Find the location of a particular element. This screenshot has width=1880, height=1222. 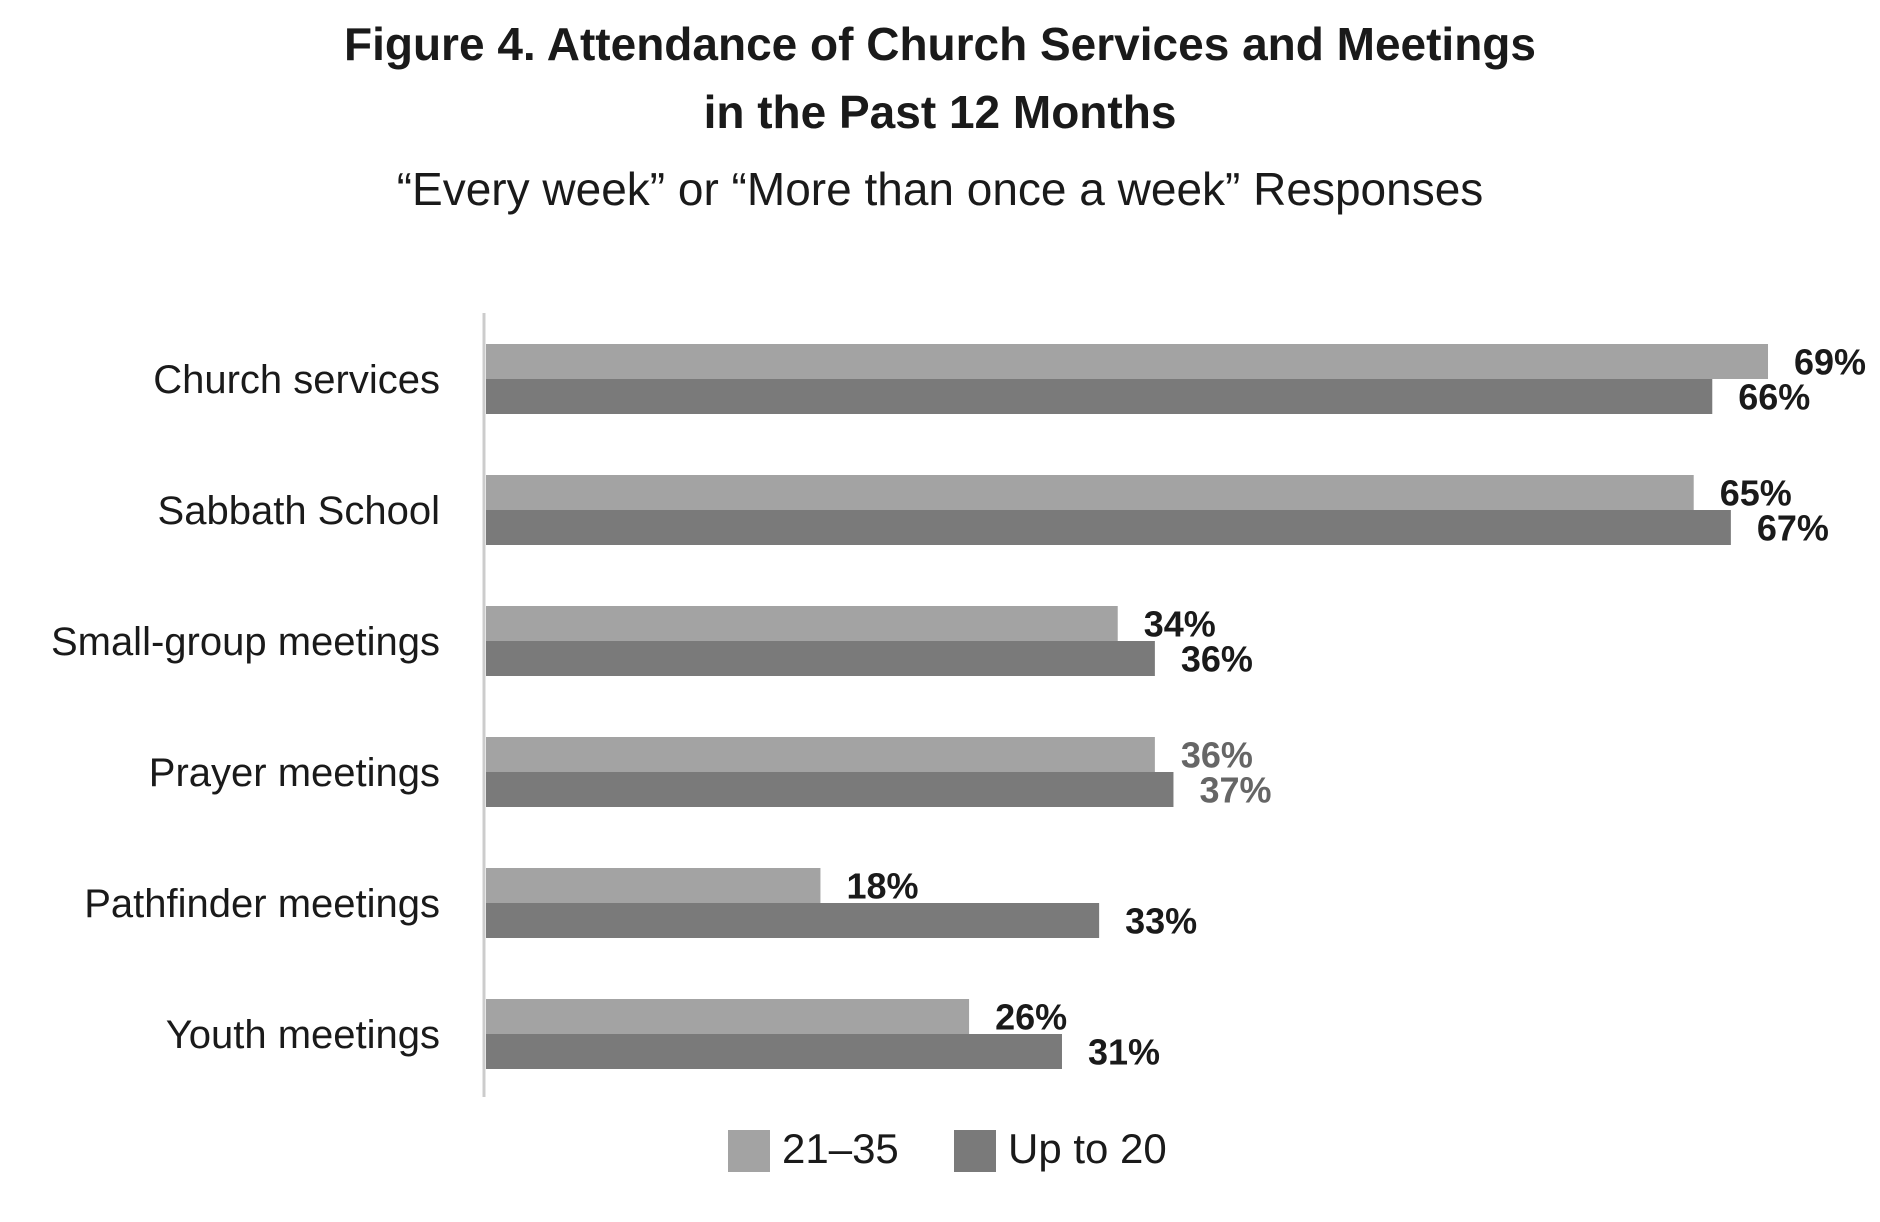

category-label: Prayer meetings is located at coordinates (294, 773).